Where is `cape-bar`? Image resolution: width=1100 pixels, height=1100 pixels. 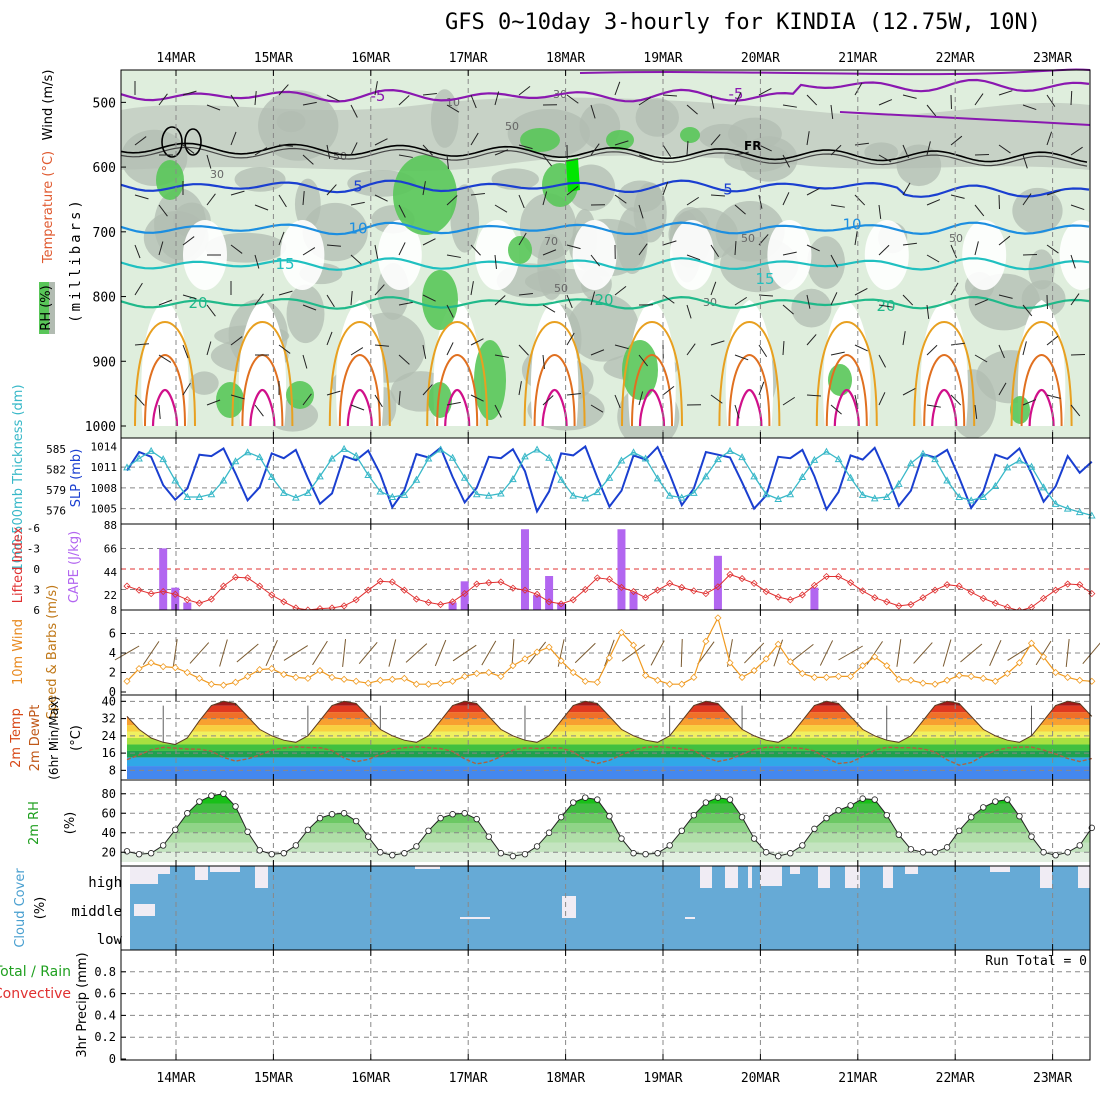 cape-bar is located at coordinates (717, 582).